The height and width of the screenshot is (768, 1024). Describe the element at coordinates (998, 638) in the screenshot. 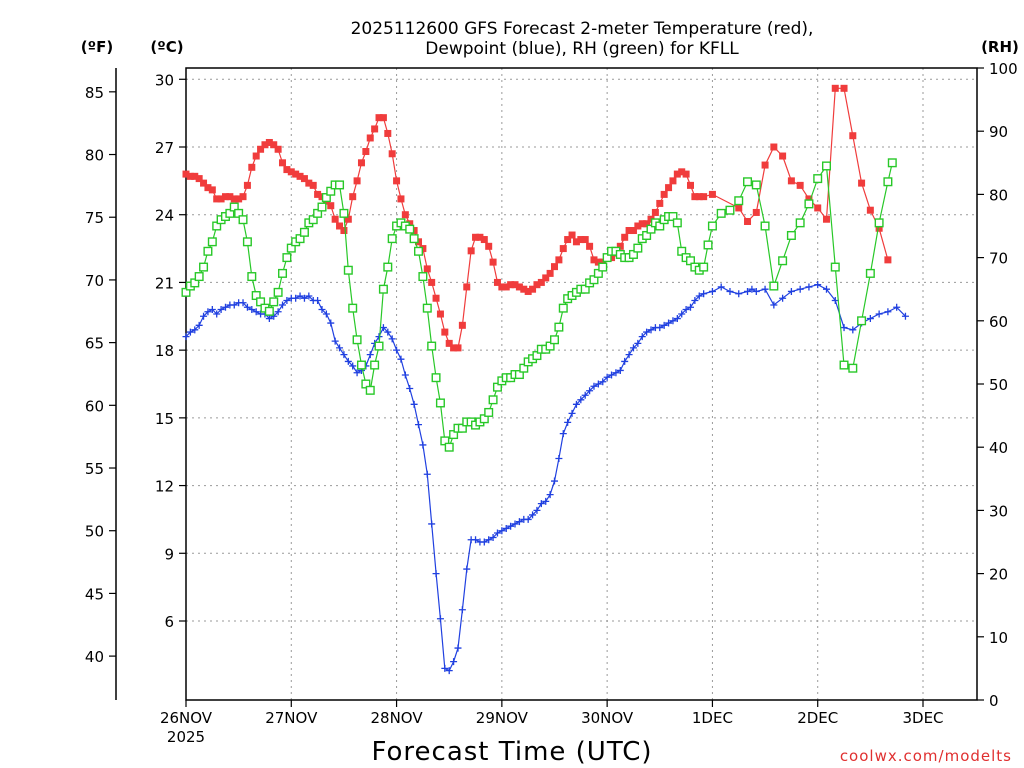

I see `rh-tick-label: 10` at that location.